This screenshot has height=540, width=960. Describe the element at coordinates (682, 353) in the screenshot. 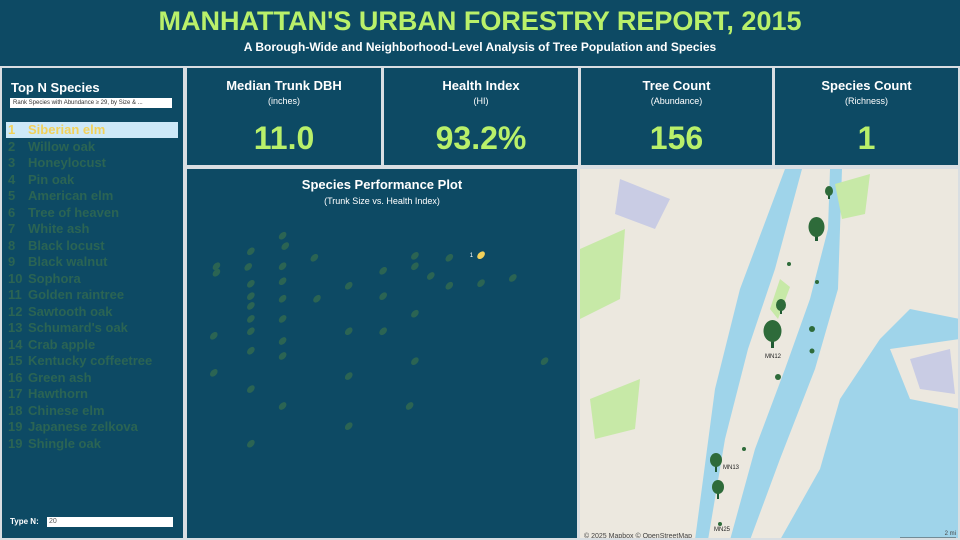

I see `land-nj` at that location.